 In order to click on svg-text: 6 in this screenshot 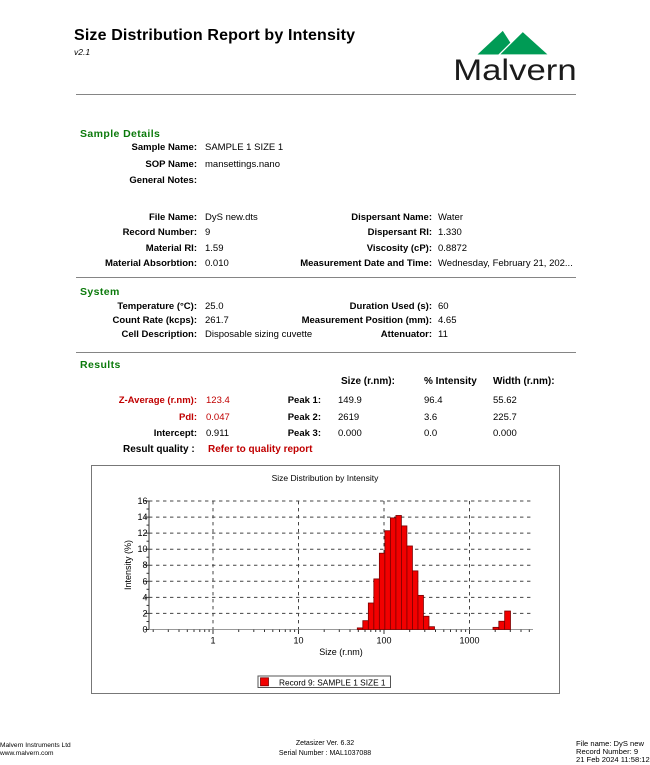, I will do `click(144, 581)`.